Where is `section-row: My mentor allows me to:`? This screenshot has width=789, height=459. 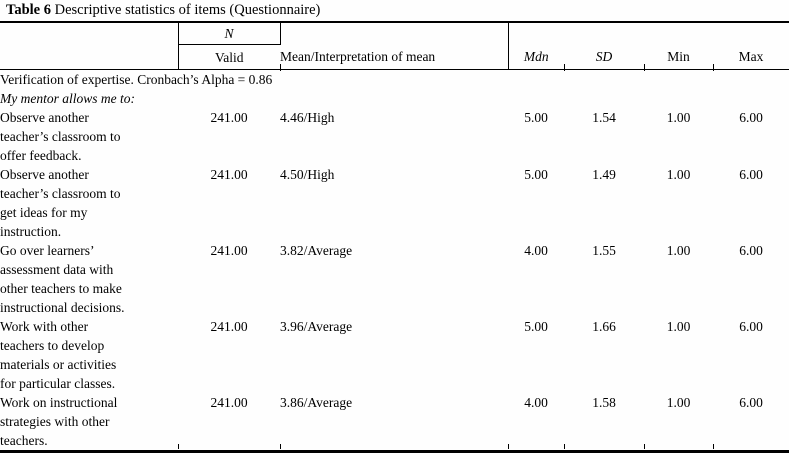
section-row: My mentor allows me to: is located at coordinates (394, 98).